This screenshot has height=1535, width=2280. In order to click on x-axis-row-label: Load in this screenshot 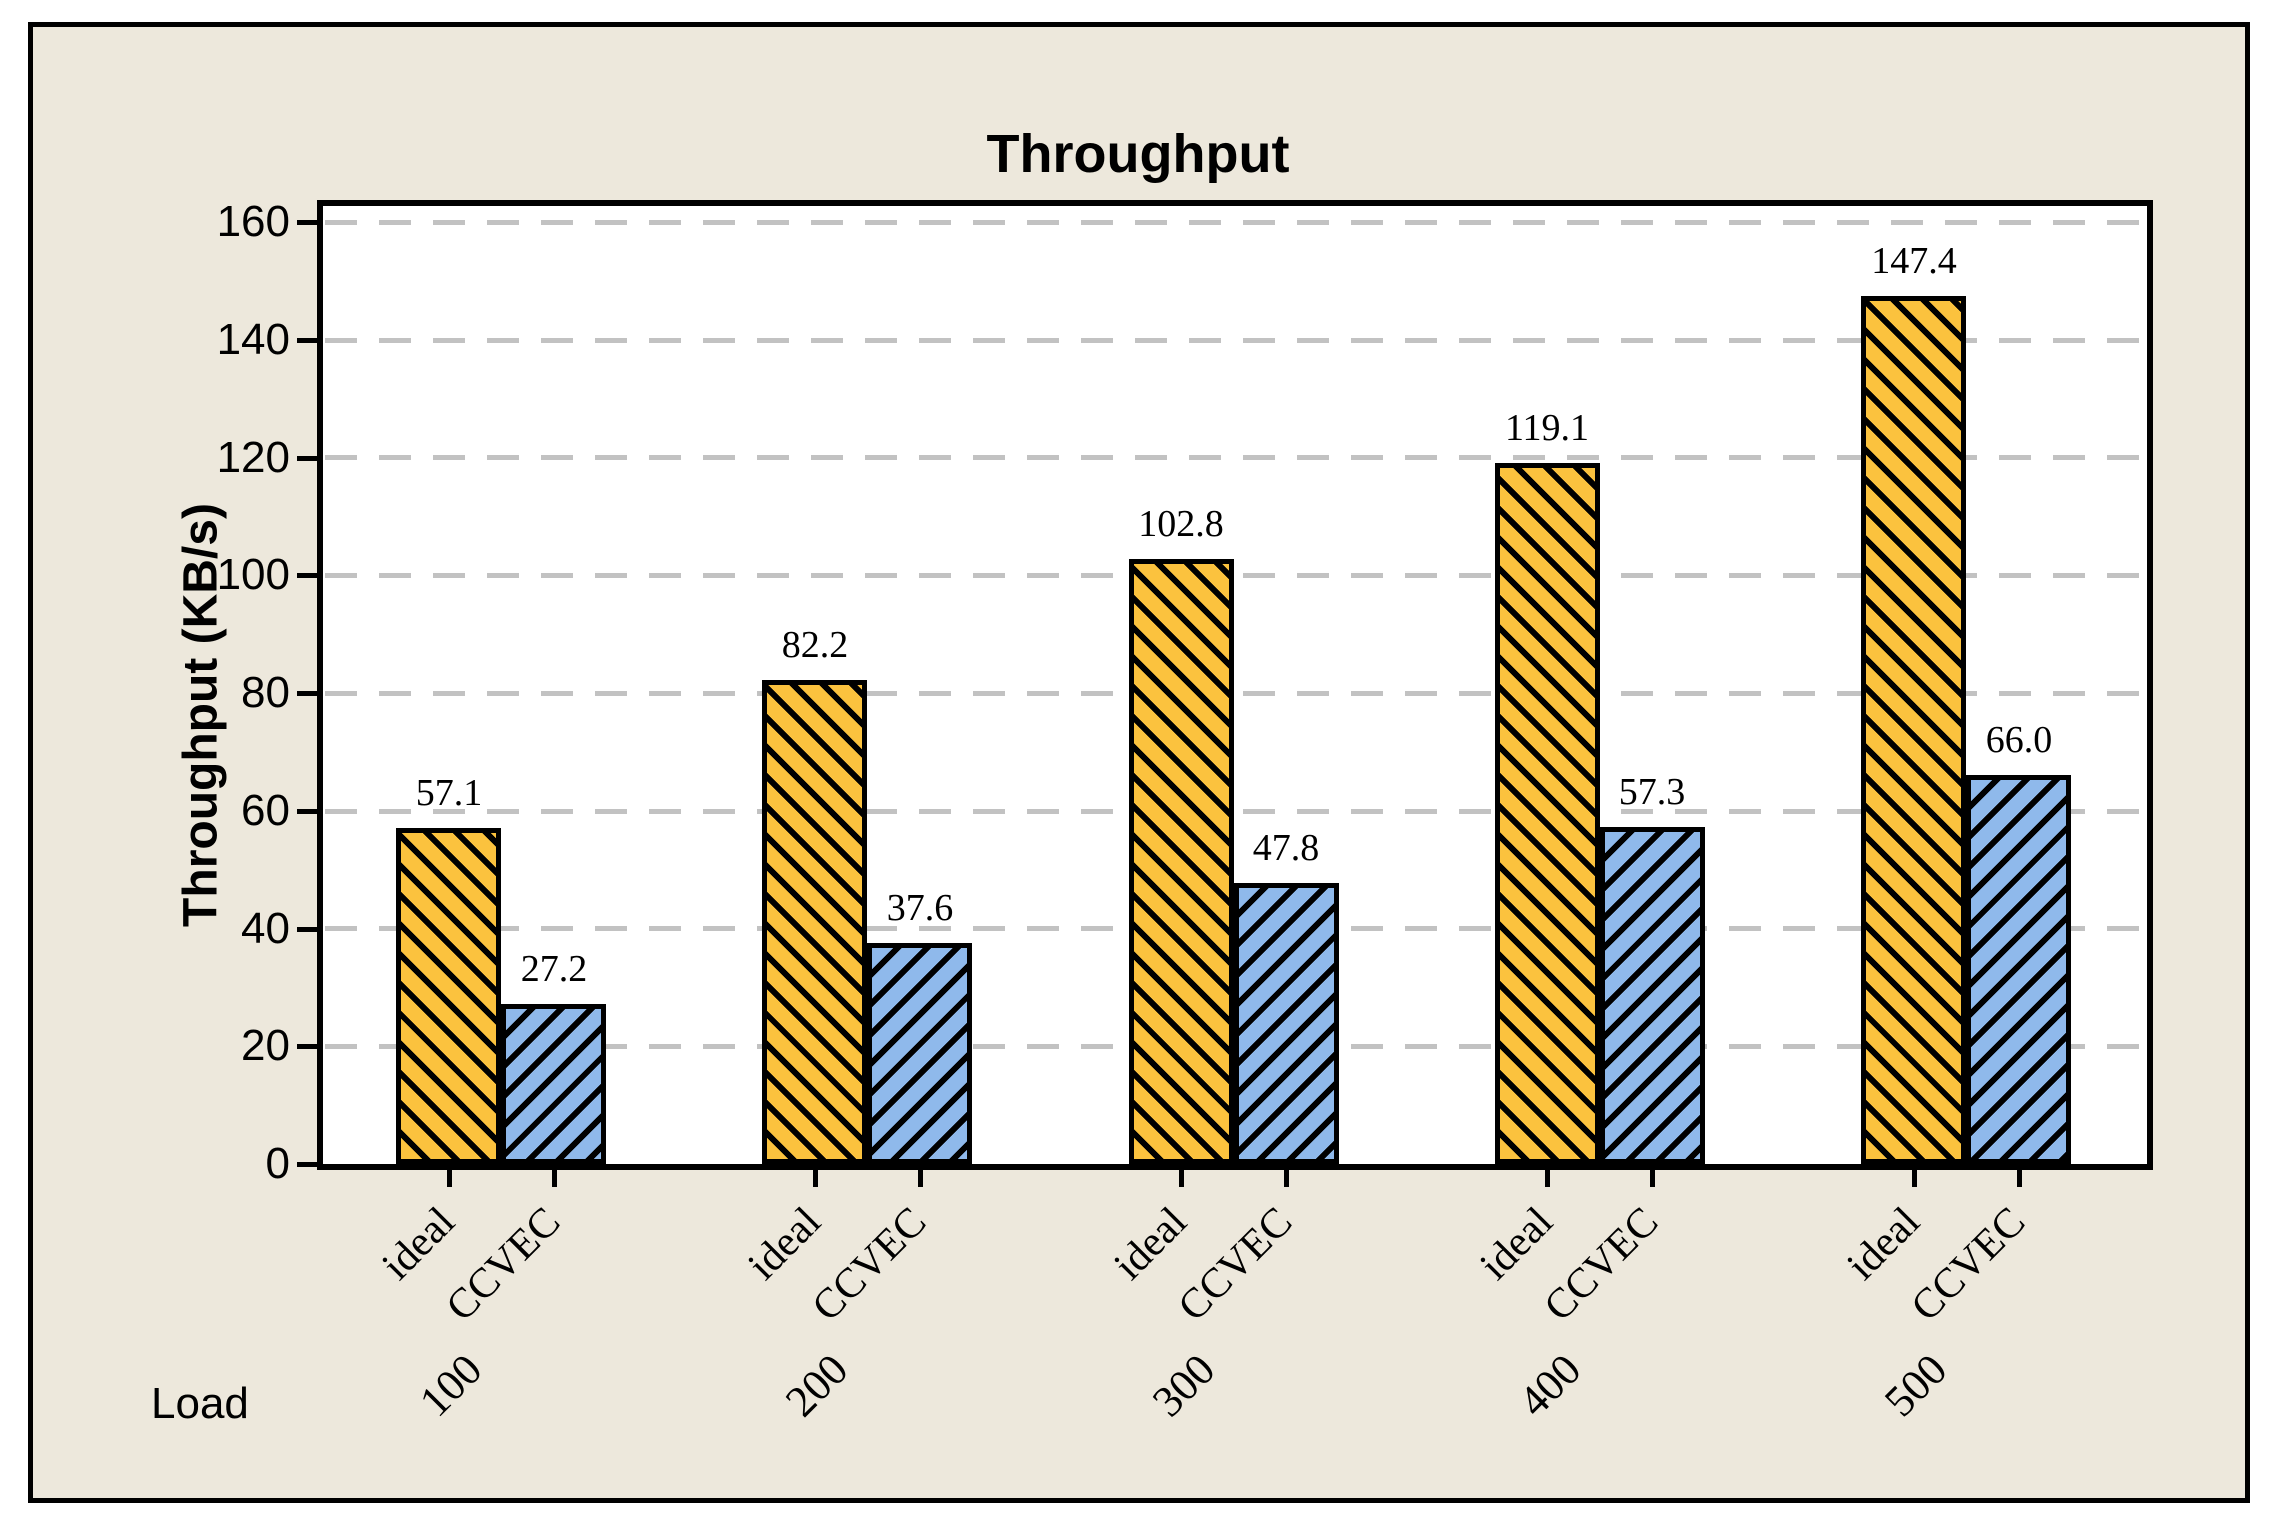, I will do `click(200, 1403)`.